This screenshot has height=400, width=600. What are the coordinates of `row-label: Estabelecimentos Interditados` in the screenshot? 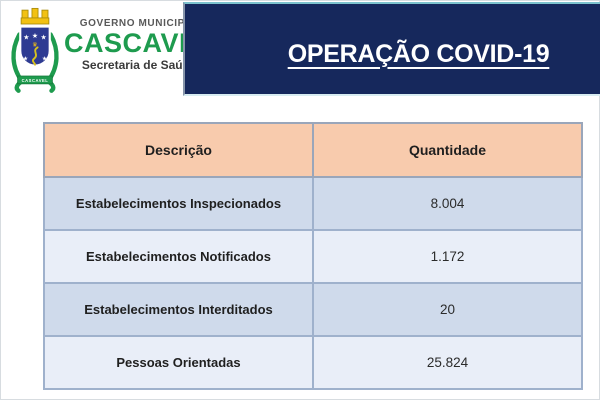 It's located at (178, 309).